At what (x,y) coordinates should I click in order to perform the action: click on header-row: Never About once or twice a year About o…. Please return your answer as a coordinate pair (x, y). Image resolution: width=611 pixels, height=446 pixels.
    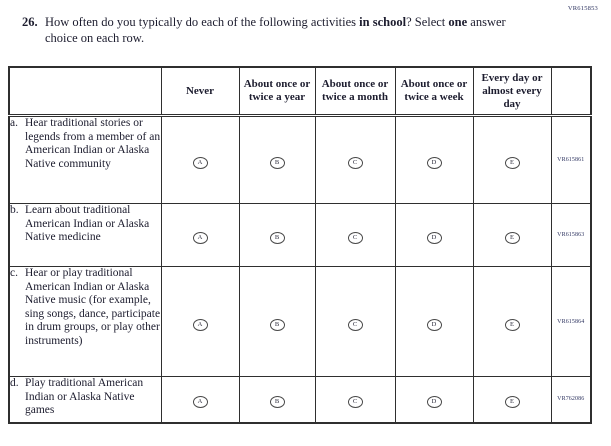
    Looking at the image, I should click on (300, 91).